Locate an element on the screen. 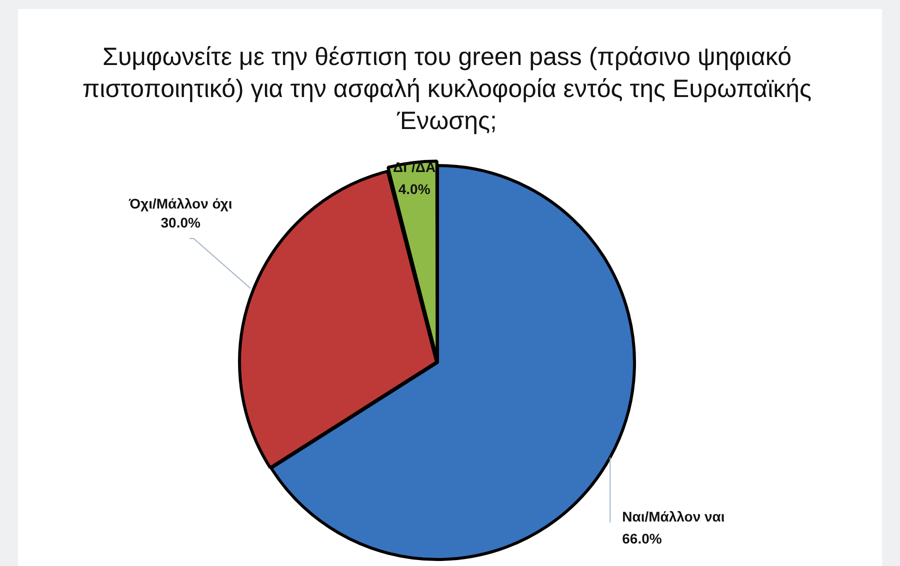 The width and height of the screenshot is (900, 566). slice-label: Όχι/Μάλλον όχι is located at coordinates (180, 203).